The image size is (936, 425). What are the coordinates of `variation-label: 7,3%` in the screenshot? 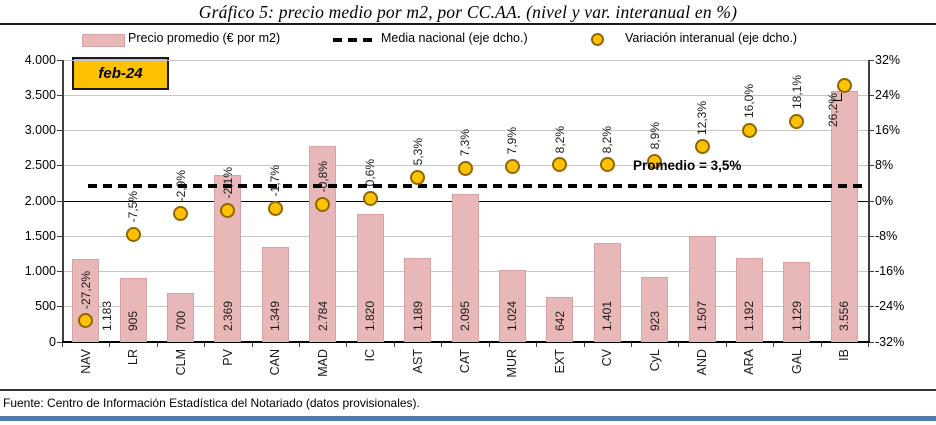 It's located at (465, 143).